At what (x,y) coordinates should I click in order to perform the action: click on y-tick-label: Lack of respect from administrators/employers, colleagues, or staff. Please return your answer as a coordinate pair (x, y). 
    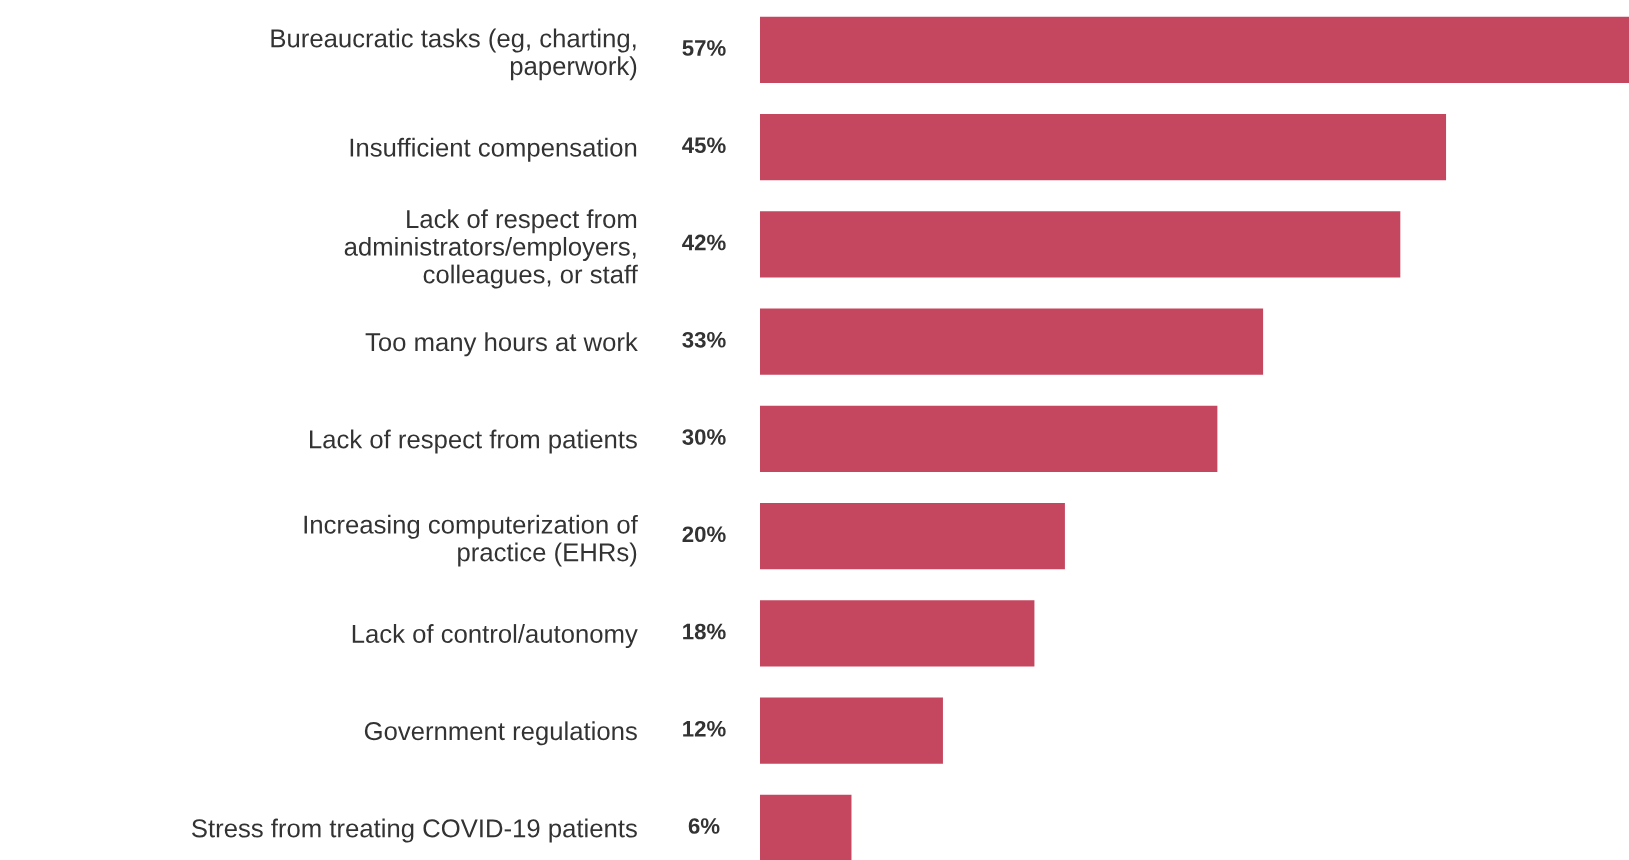
    Looking at the image, I should click on (491, 249).